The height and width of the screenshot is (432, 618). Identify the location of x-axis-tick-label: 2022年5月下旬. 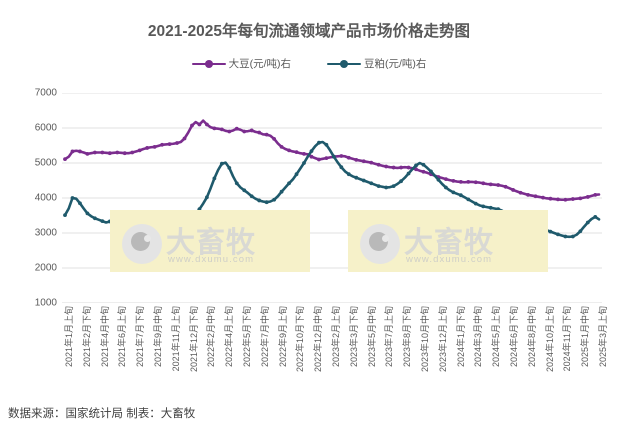
(247, 337).